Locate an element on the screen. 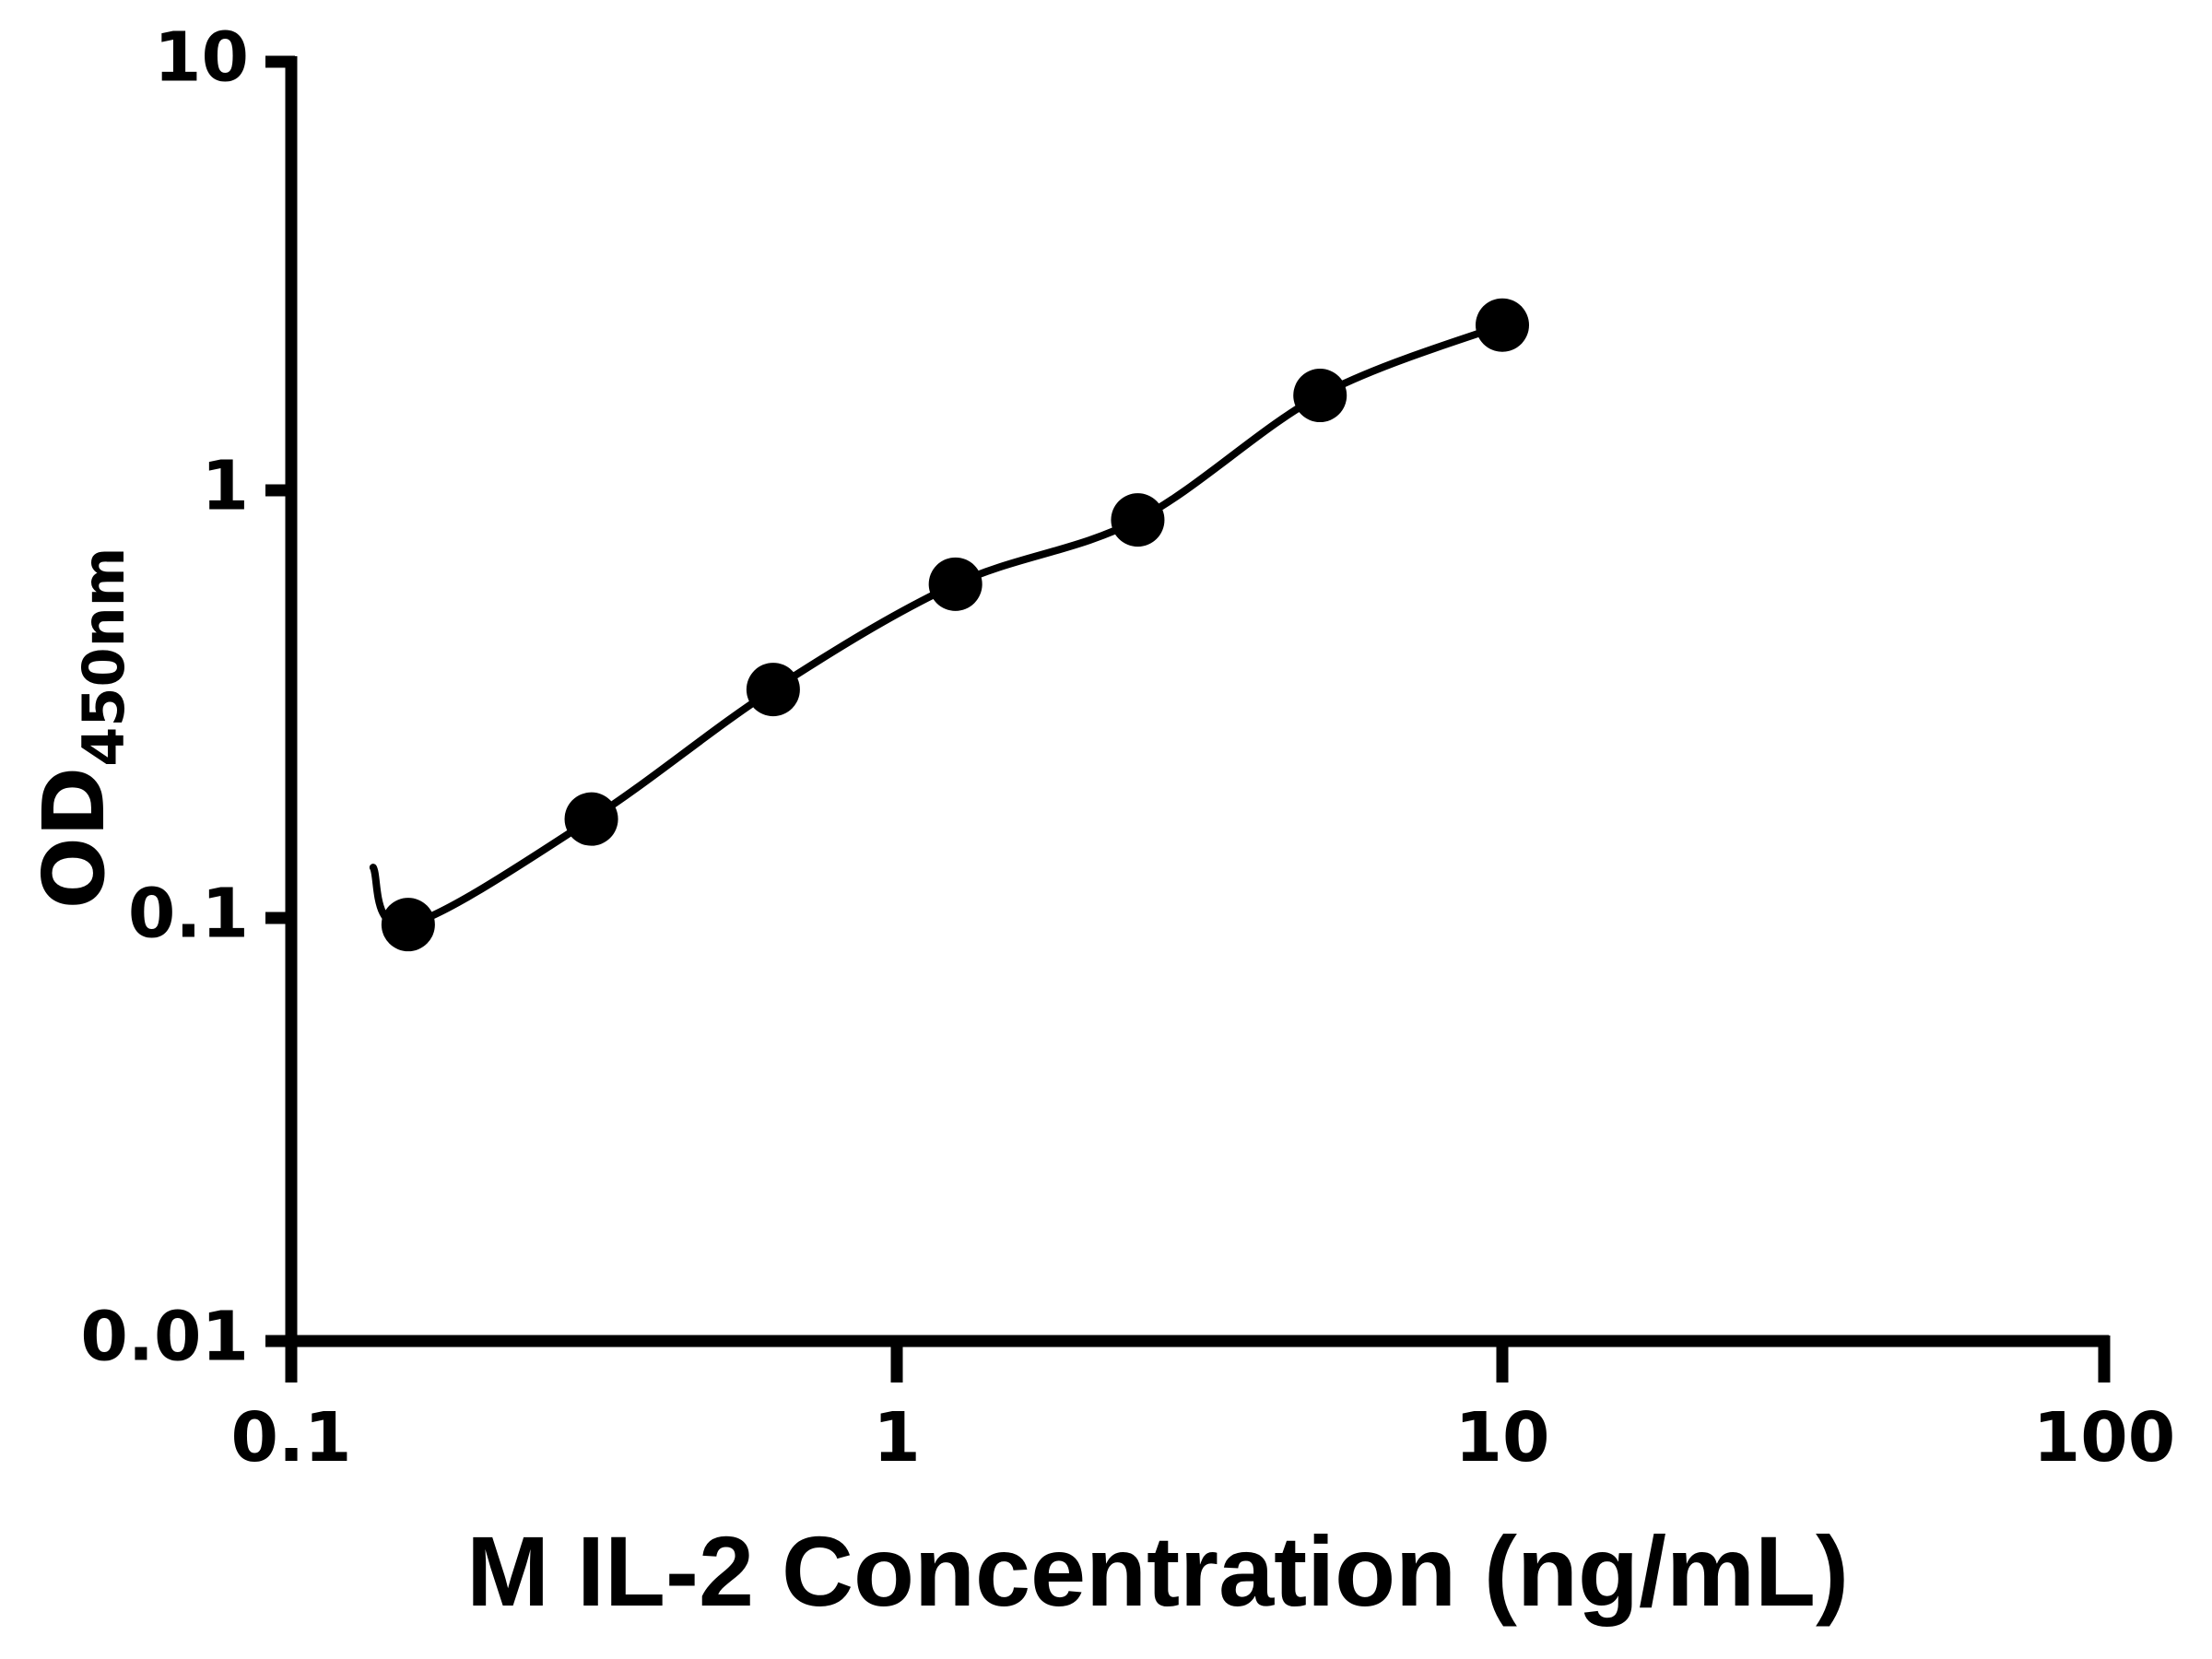 This screenshot has width=2212, height=1659. x-tick-label-10: 10 is located at coordinates (1502, 1437).